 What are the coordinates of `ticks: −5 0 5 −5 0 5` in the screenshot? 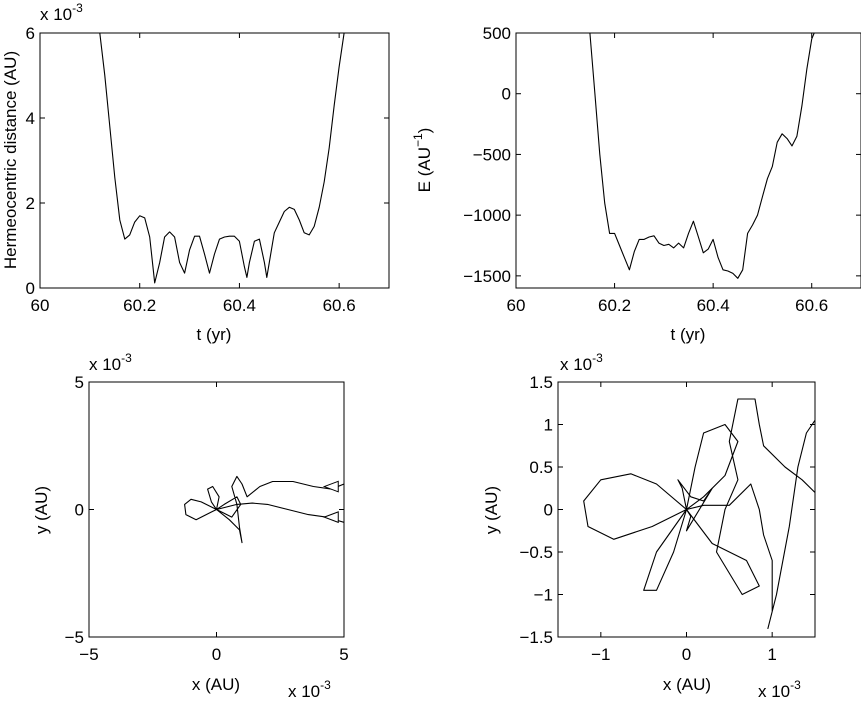 It's located at (207, 518).